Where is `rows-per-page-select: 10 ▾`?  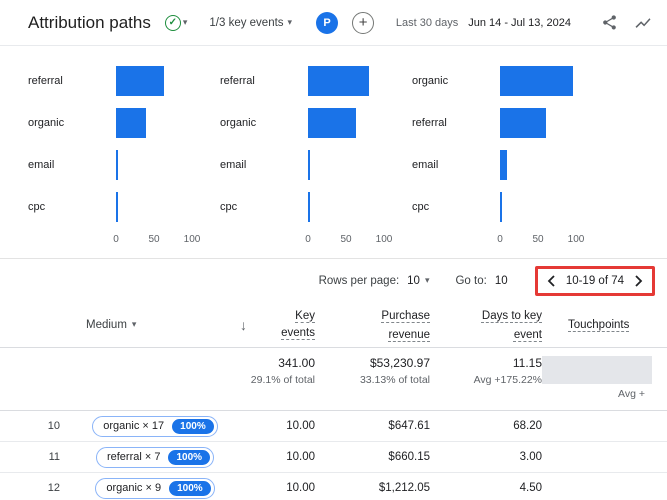
rows-per-page-select: 10 ▾ is located at coordinates (418, 281).